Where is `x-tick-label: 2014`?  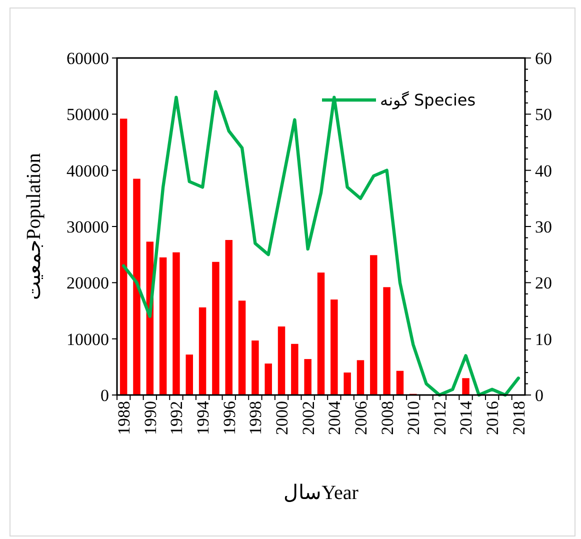
x-tick-label: 2014 is located at coordinates (466, 417).